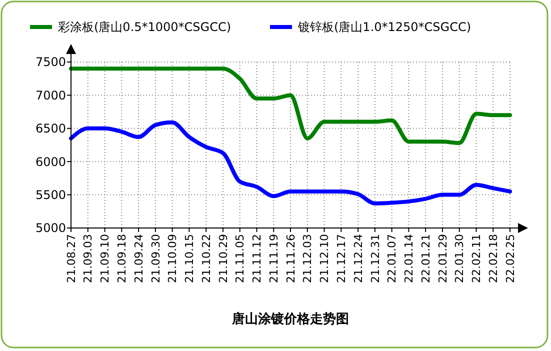 This screenshot has width=551, height=351. Describe the element at coordinates (325, 258) in the screenshot. I see `x-tick-label: 21.12.10` at that location.